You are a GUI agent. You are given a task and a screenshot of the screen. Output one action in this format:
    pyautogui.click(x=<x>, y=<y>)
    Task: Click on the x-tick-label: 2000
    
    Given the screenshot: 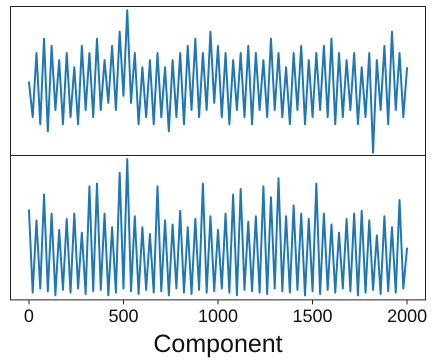 What is the action you would take?
    pyautogui.click(x=407, y=316)
    